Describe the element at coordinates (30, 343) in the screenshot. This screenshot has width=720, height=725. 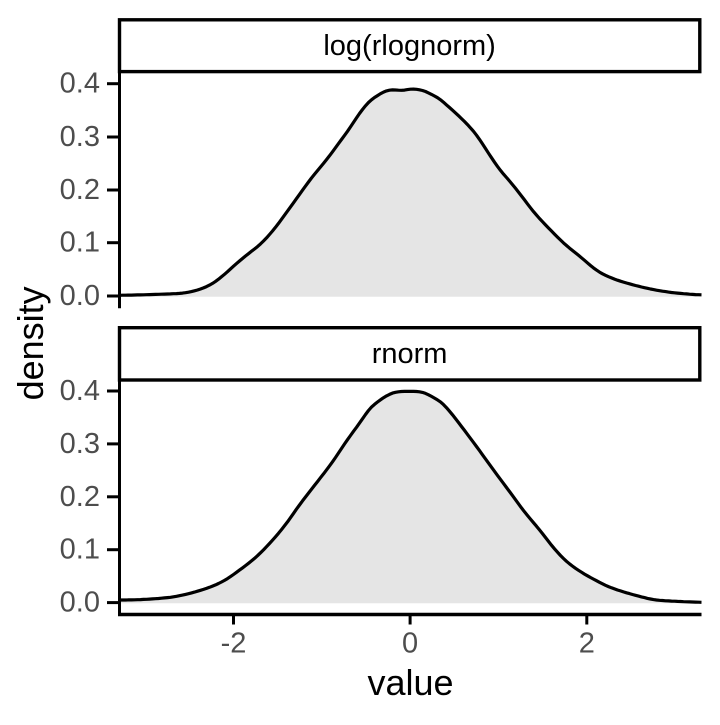
I see `svg-text: density` at that location.